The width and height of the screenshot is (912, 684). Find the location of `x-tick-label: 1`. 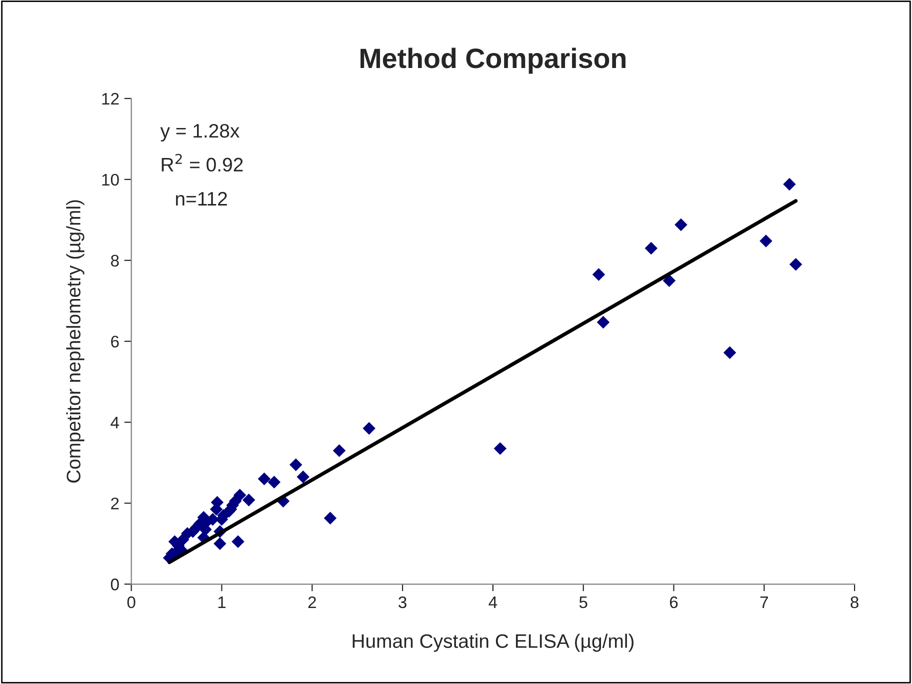

x-tick-label: 1 is located at coordinates (222, 602).